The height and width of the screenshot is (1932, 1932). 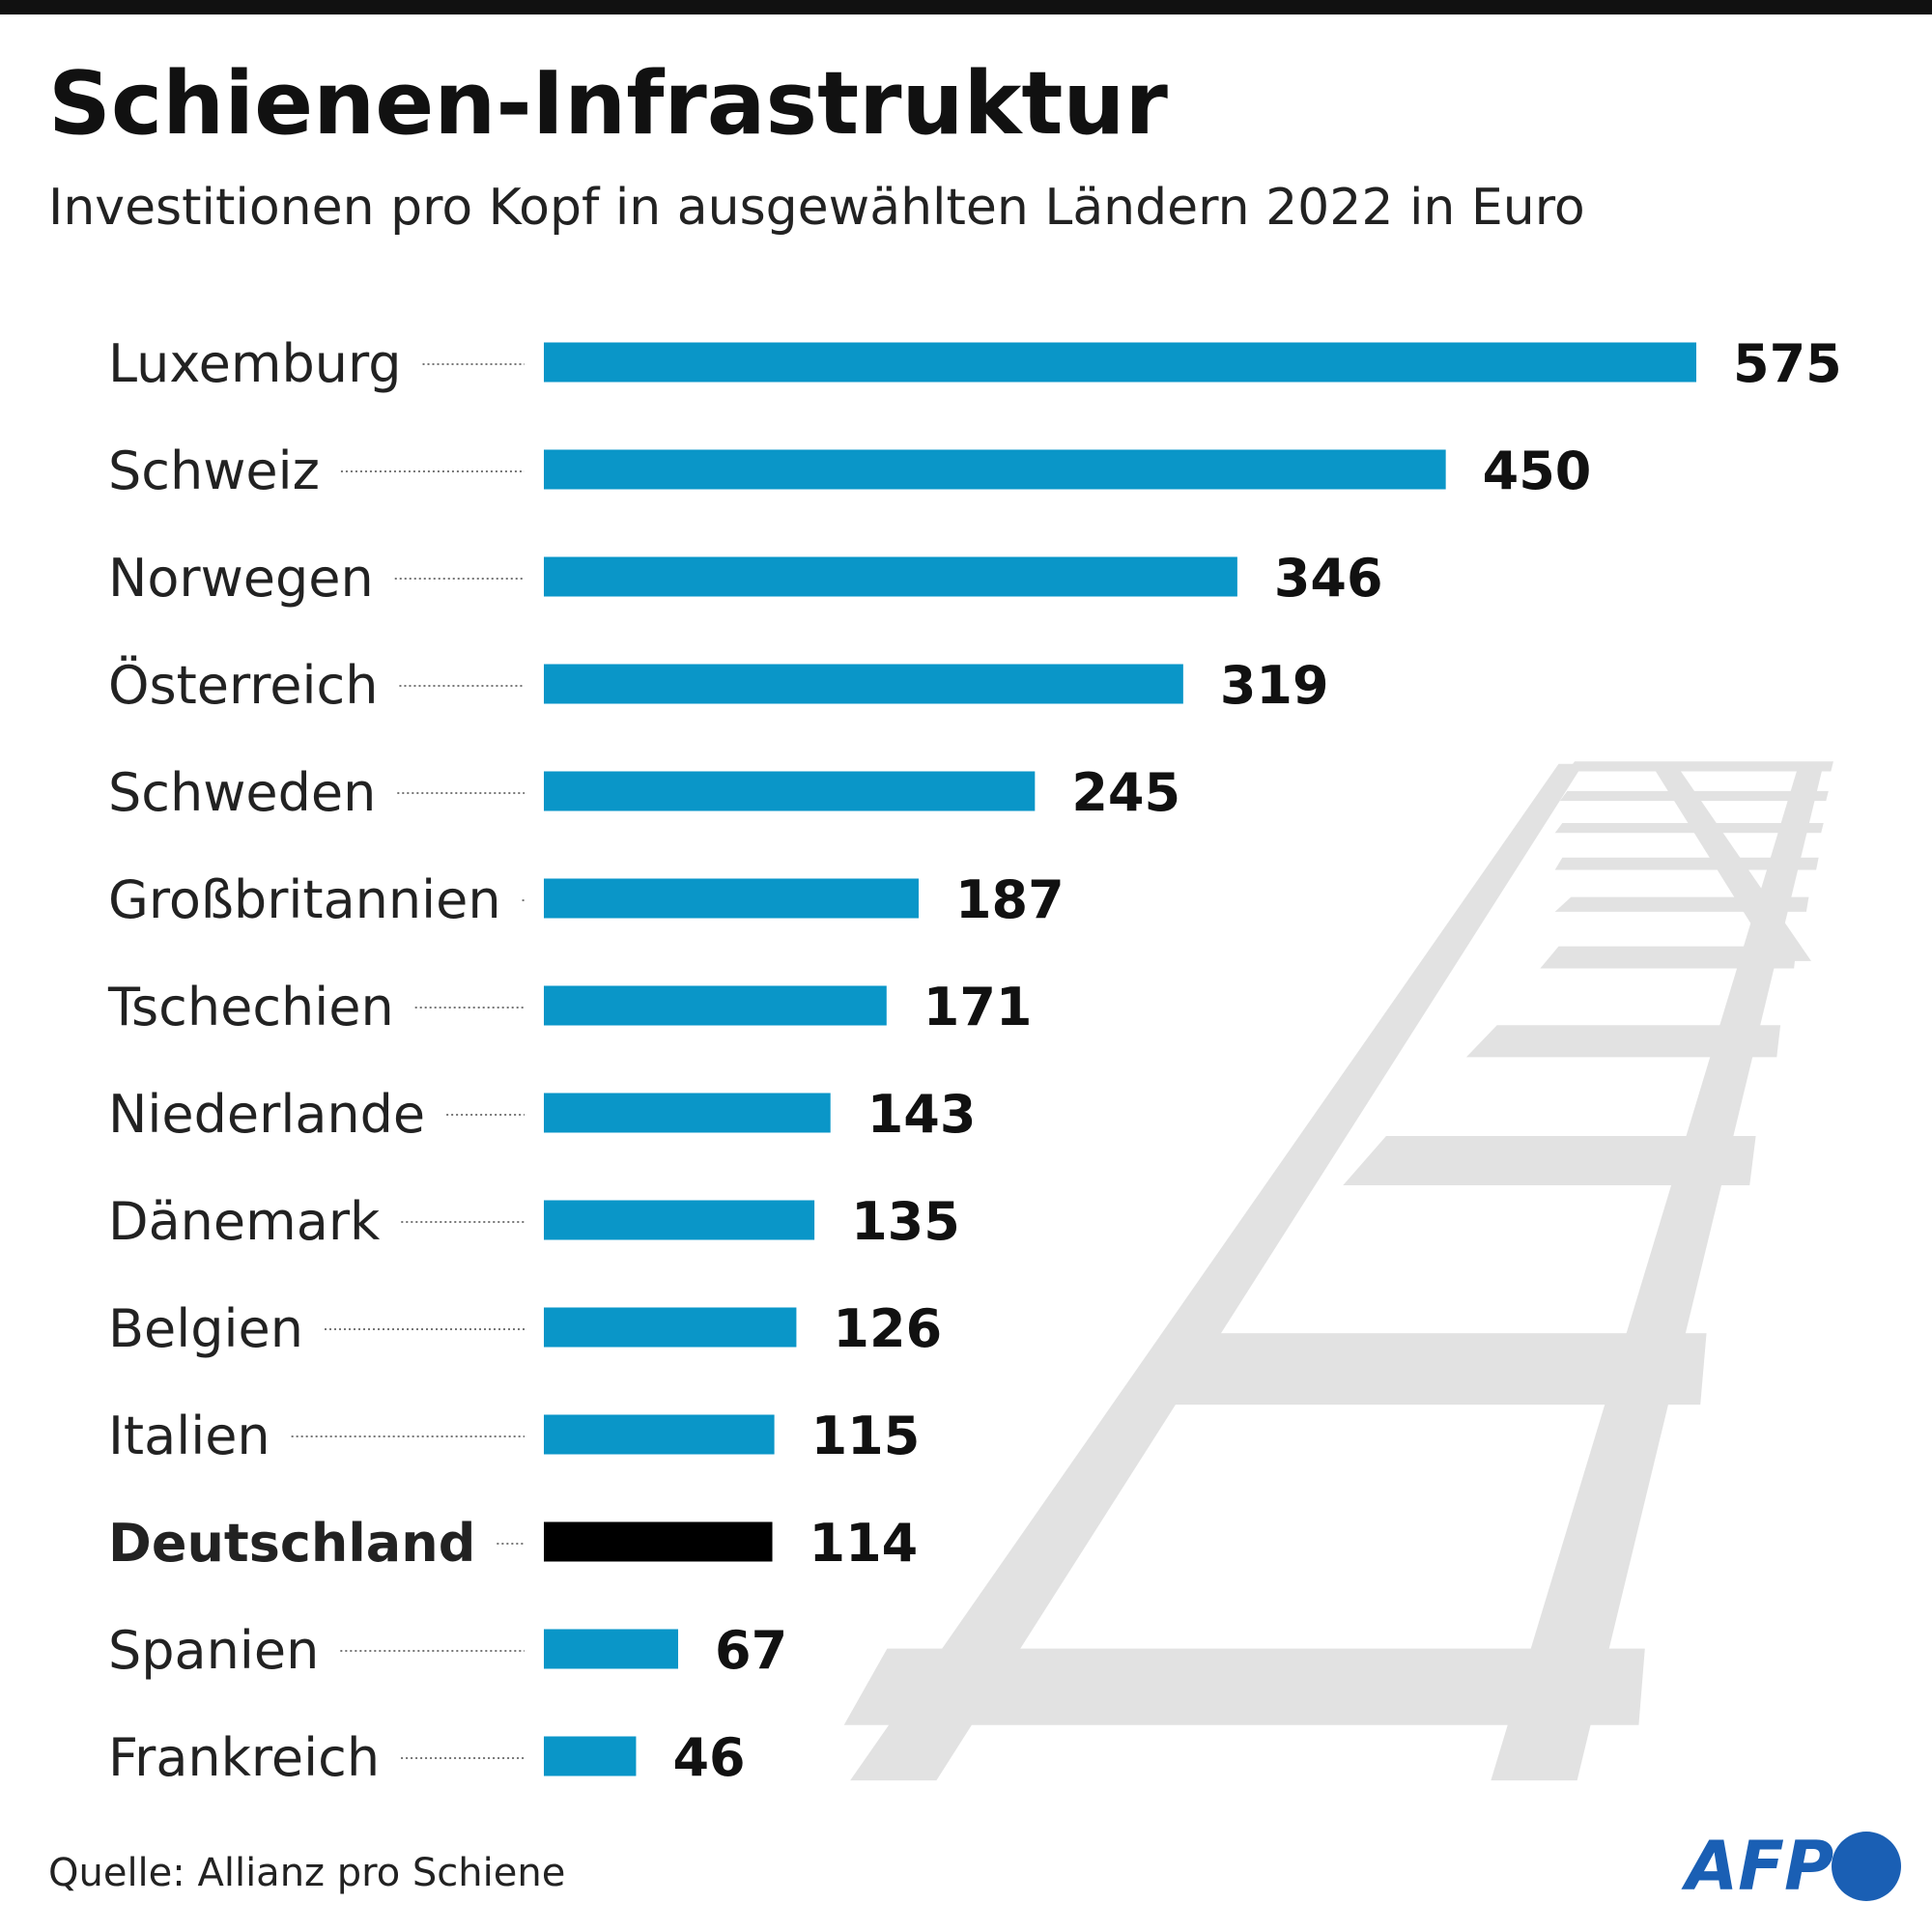 What do you see at coordinates (1866, 1866) in the screenshot?
I see `logo-dot` at bounding box center [1866, 1866].